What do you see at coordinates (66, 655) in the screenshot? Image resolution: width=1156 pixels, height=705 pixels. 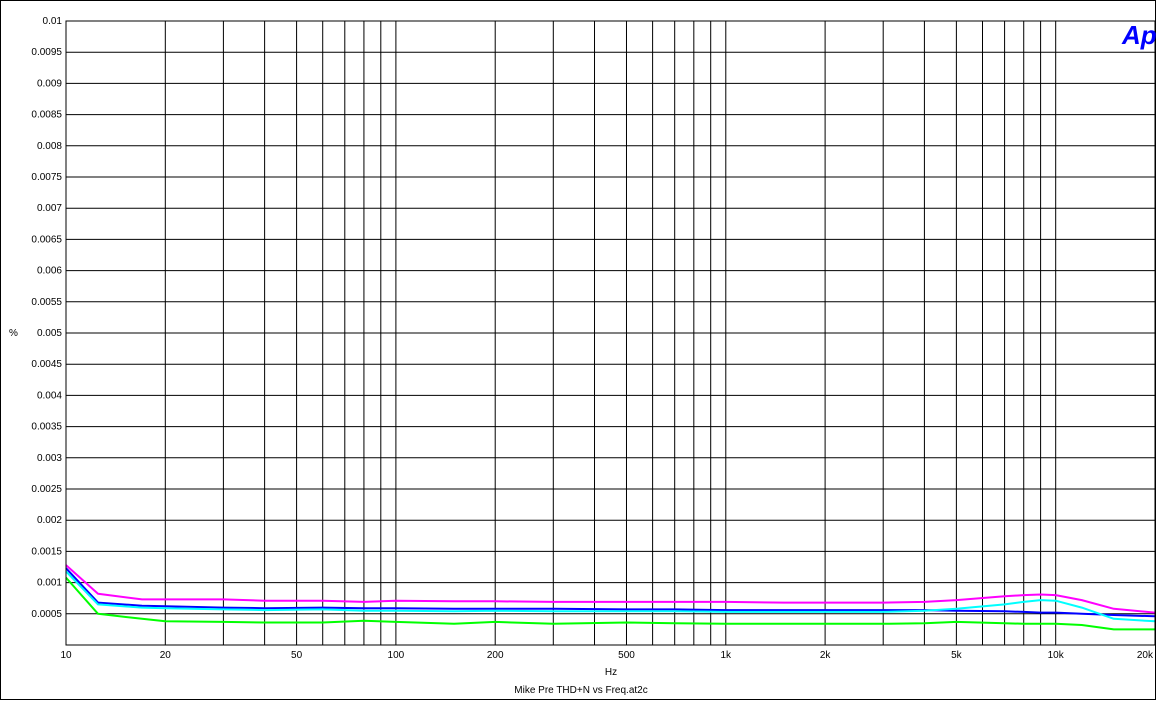 I see `x-tick-label: 10` at bounding box center [66, 655].